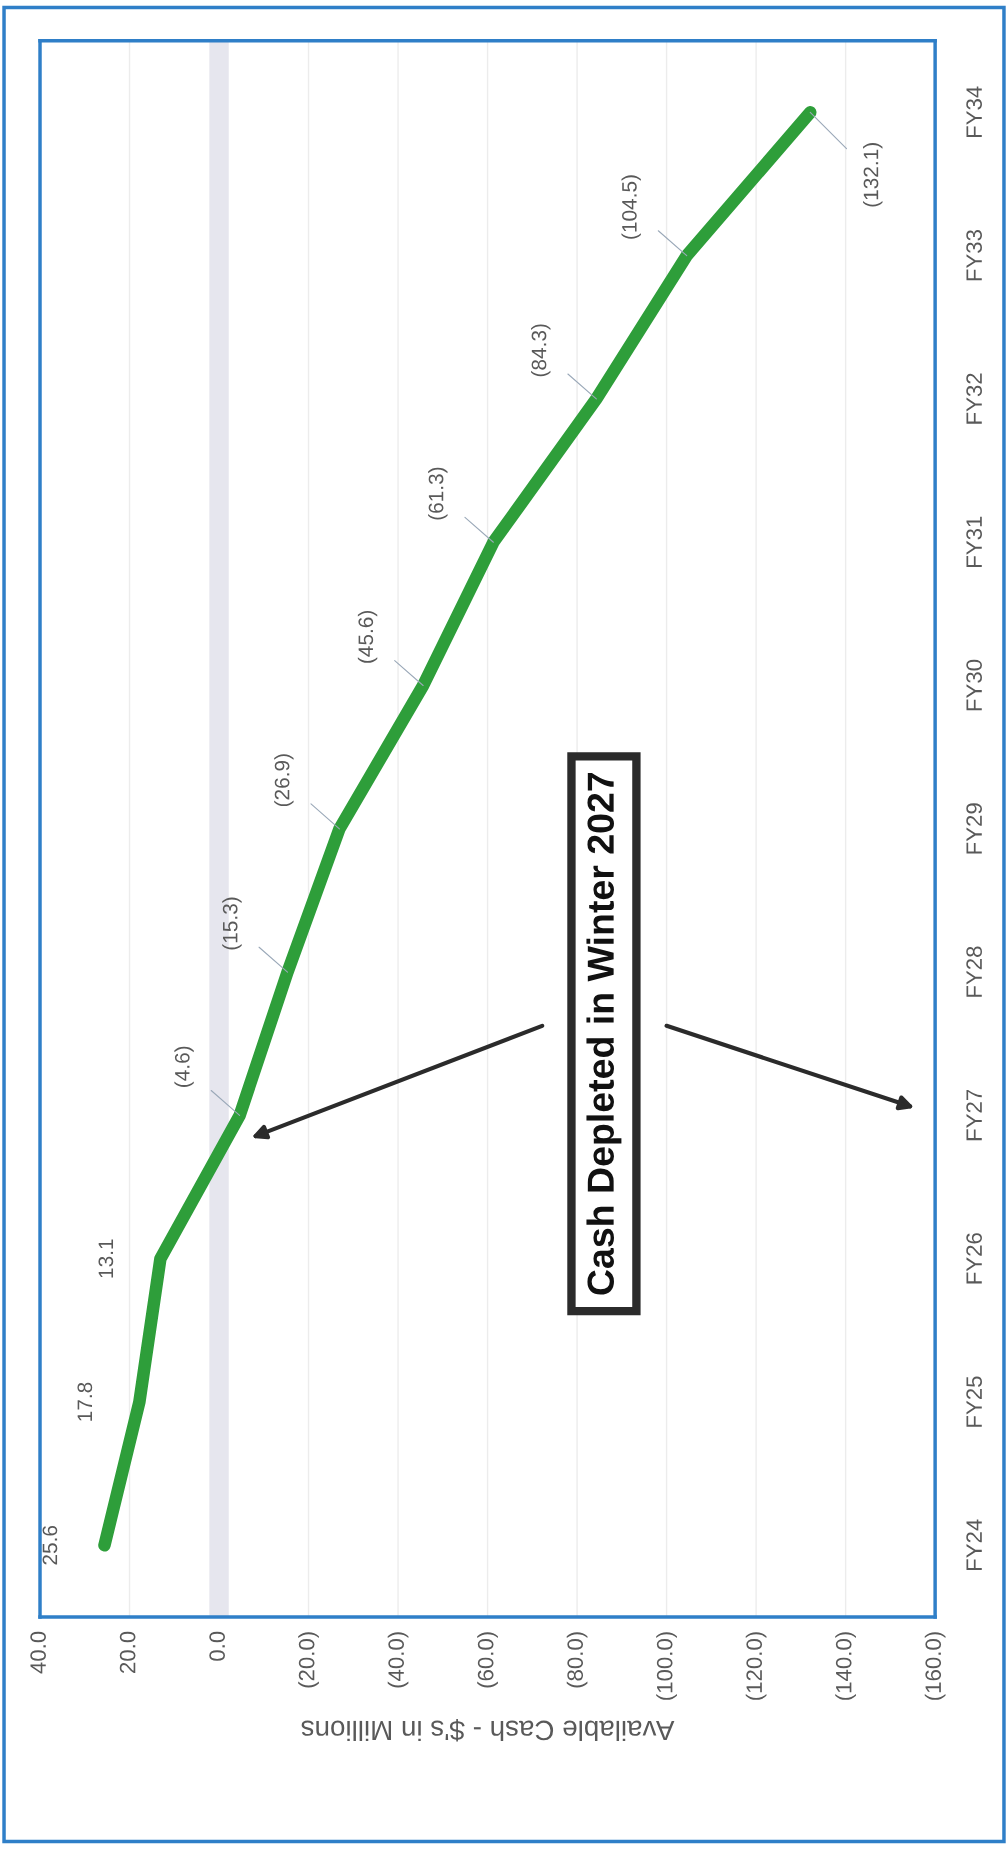 The width and height of the screenshot is (1008, 1849). What do you see at coordinates (217, 1646) in the screenshot?
I see `x-tick-label: 0.0` at bounding box center [217, 1646].